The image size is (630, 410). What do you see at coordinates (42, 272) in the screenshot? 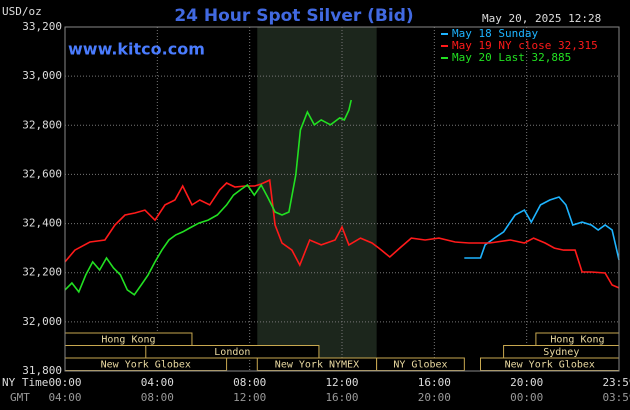
I see `y-tick-label: 32,200` at bounding box center [42, 272].